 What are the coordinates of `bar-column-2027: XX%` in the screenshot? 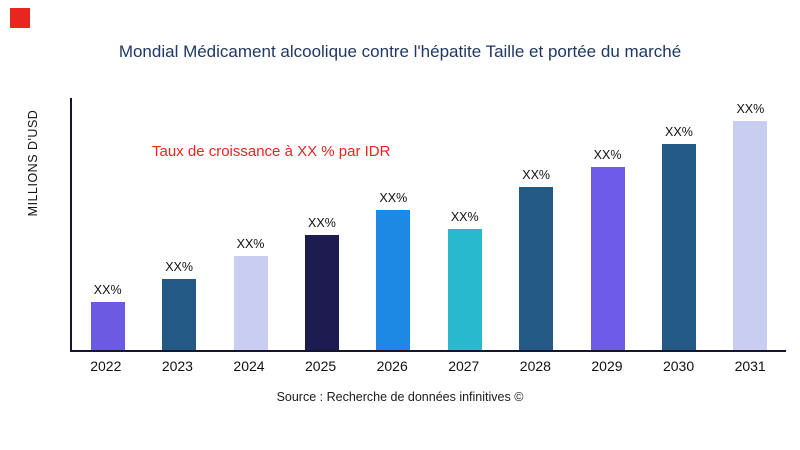 It's located at (464, 224).